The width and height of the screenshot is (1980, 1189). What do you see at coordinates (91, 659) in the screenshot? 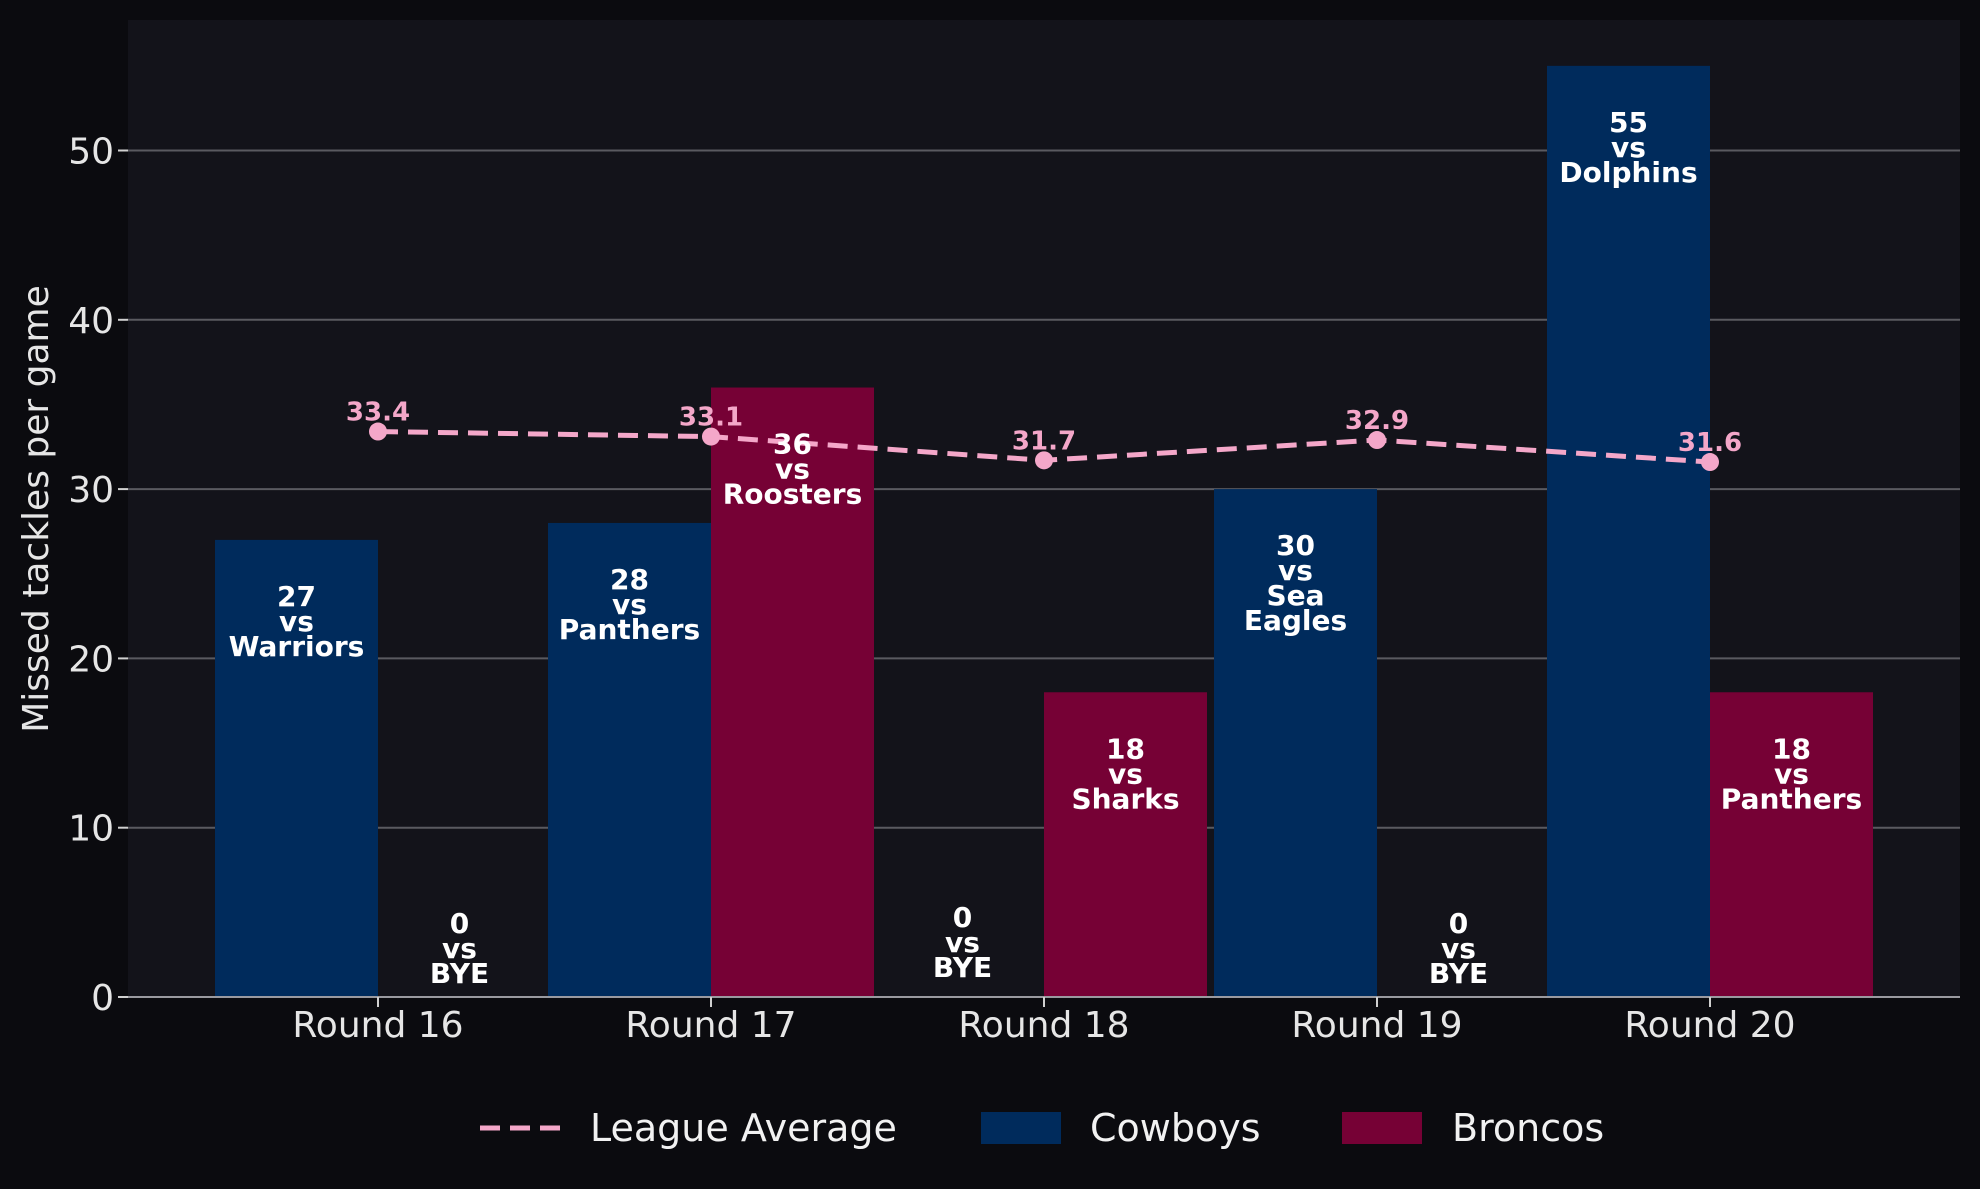
I see `y-tick-label-20: 20` at bounding box center [91, 659].